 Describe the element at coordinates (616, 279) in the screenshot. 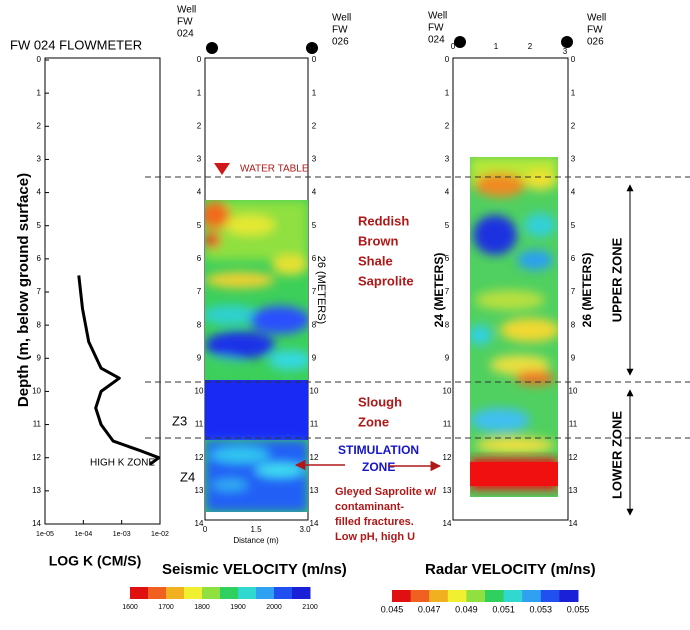

I see `upper-zone-label: UPPER ZONE` at that location.